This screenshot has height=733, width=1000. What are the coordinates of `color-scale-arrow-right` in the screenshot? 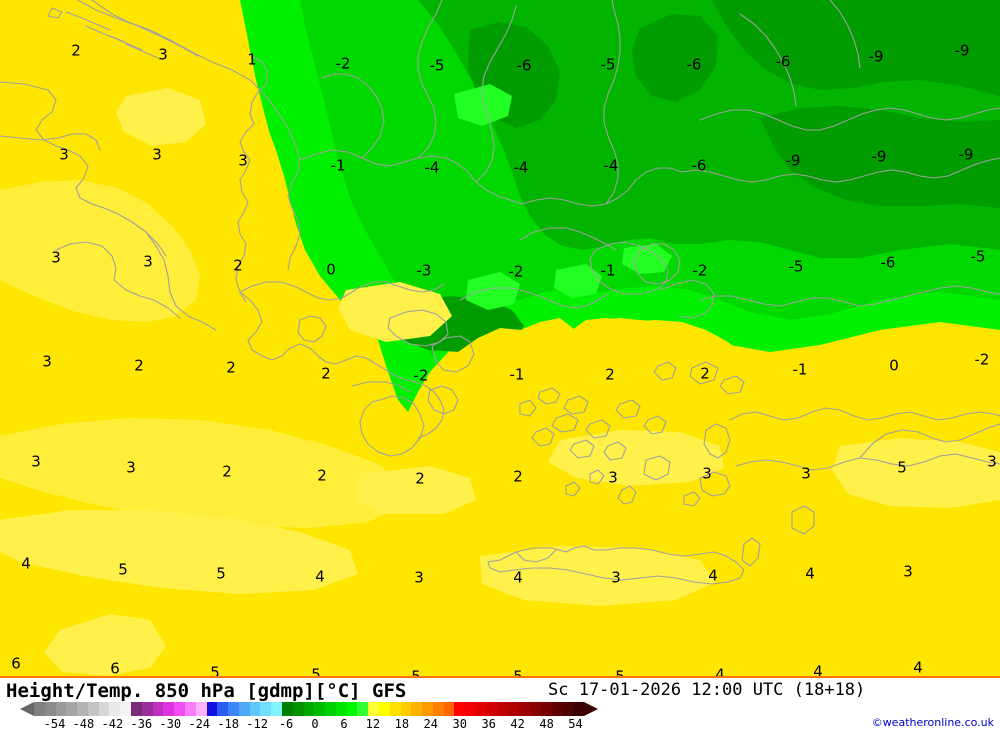 It's located at (591, 709).